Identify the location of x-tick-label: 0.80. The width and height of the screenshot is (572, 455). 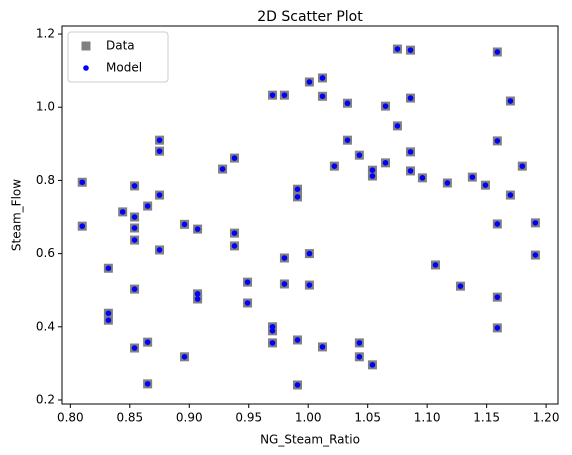
(70, 418).